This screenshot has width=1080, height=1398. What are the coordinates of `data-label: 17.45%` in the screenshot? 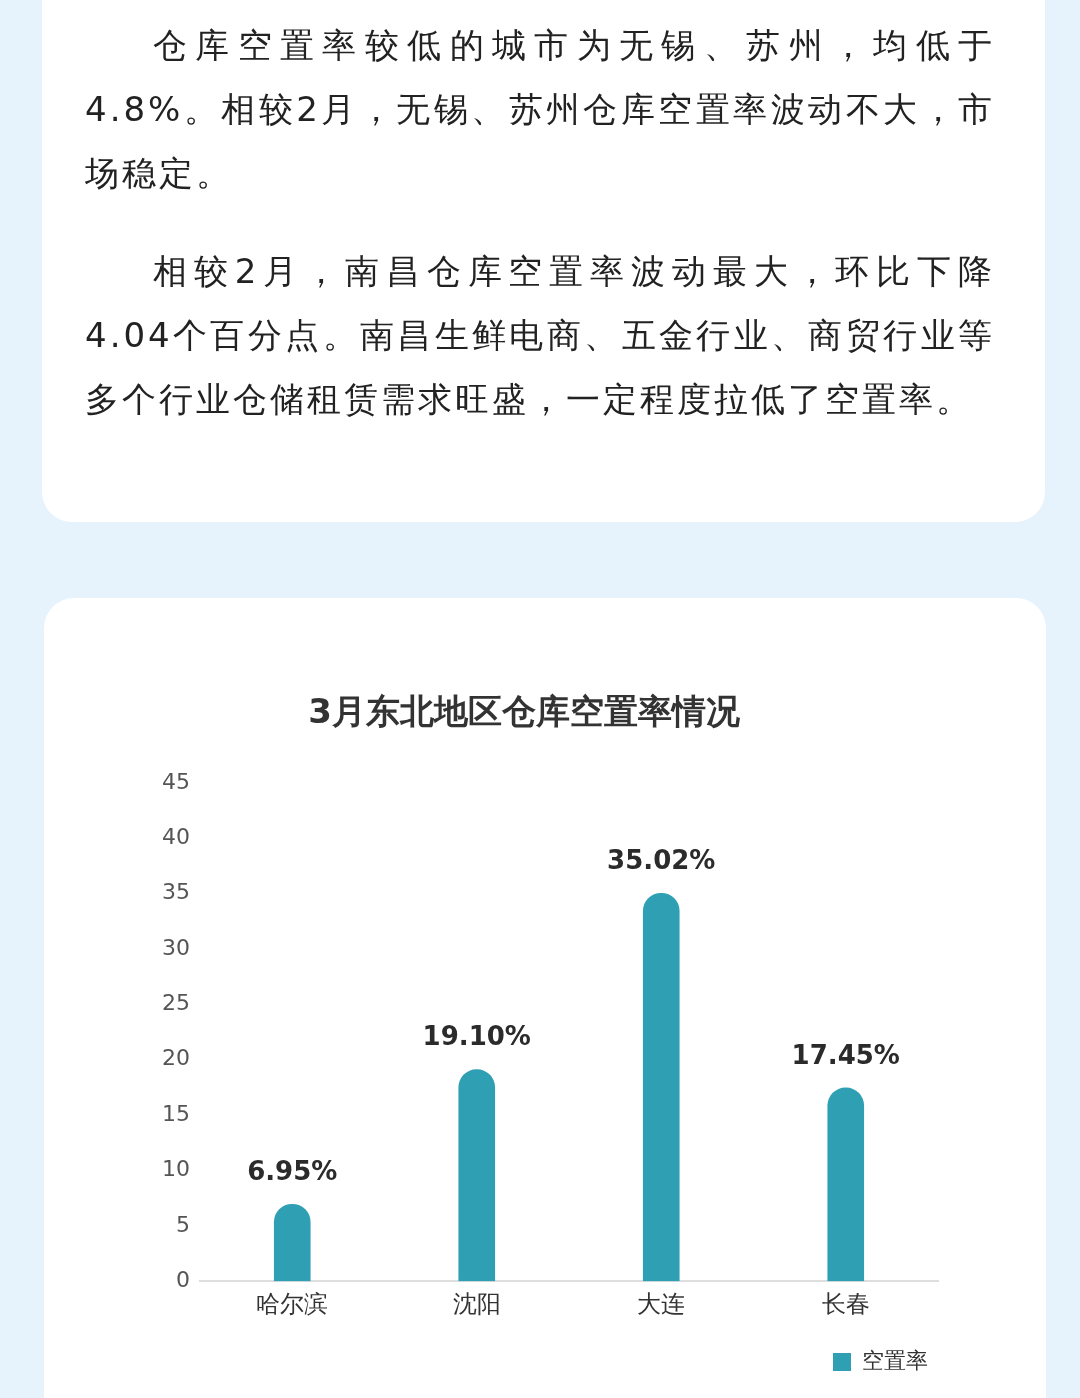 It's located at (845, 1054).